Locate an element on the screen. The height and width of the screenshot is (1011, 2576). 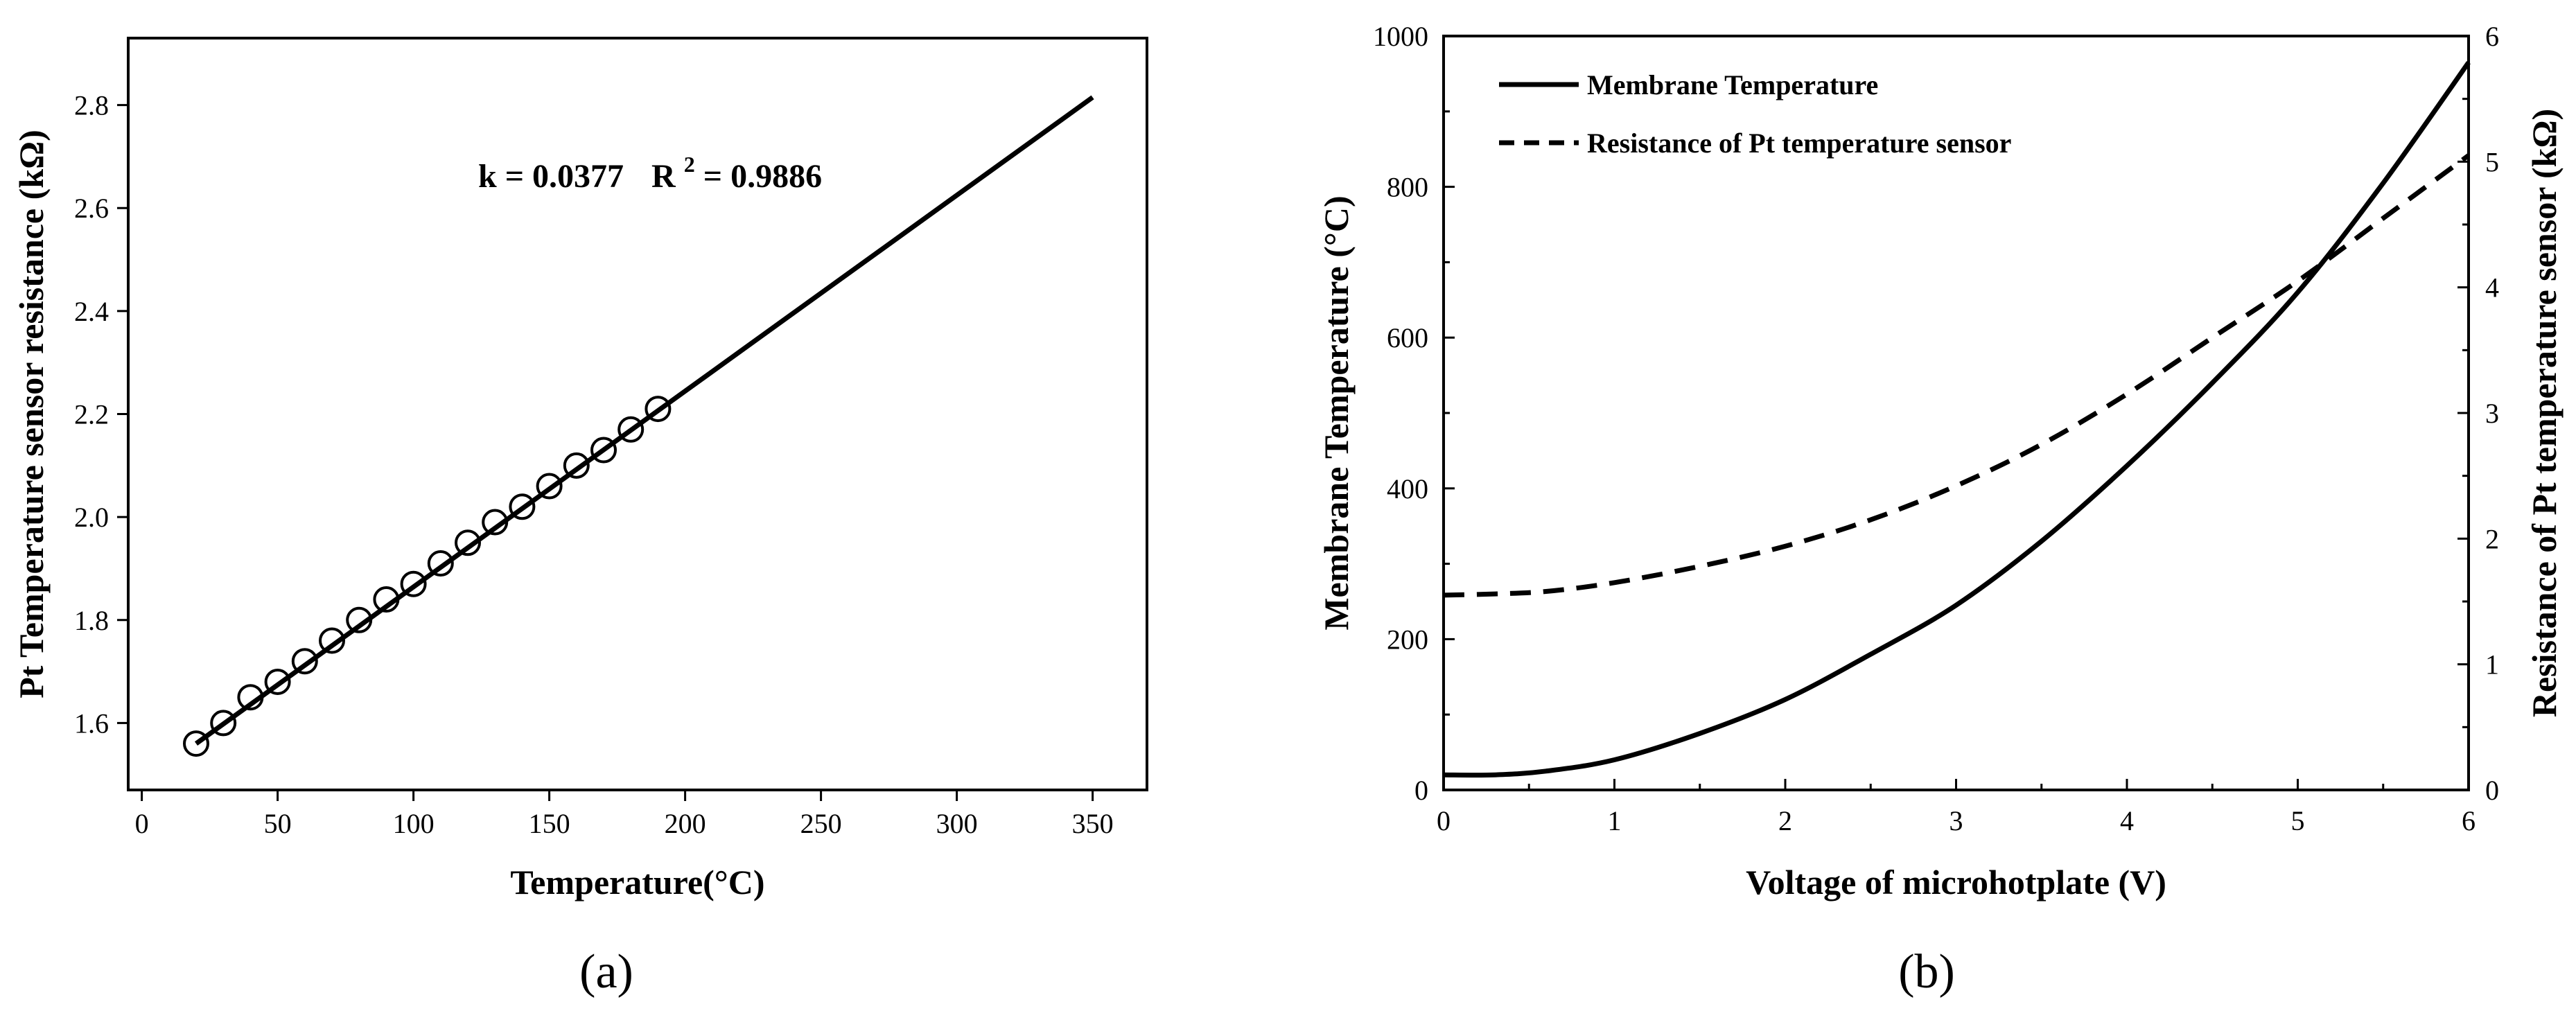
chart-b-left-y-axis-label: Membrane Temperature (°C) is located at coordinates (1336, 413).